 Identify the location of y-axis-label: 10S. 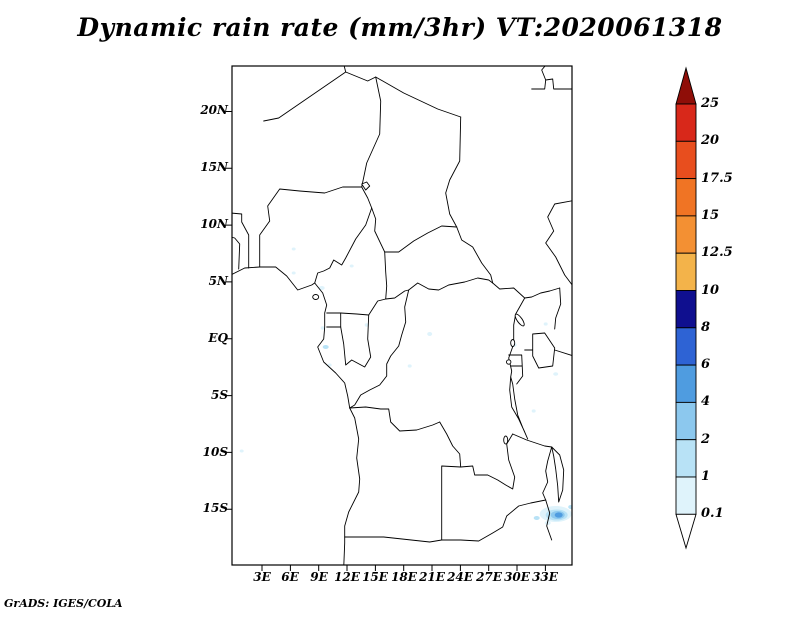
(215, 452).